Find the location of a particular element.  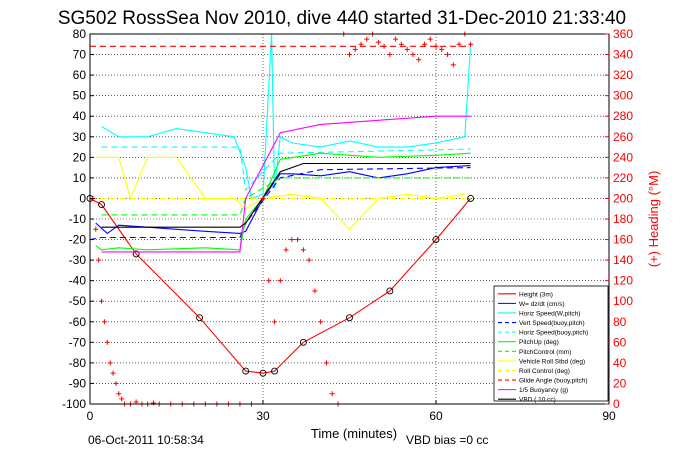

legend-label: 1/5 Buoyancy (g) is located at coordinates (543, 390).